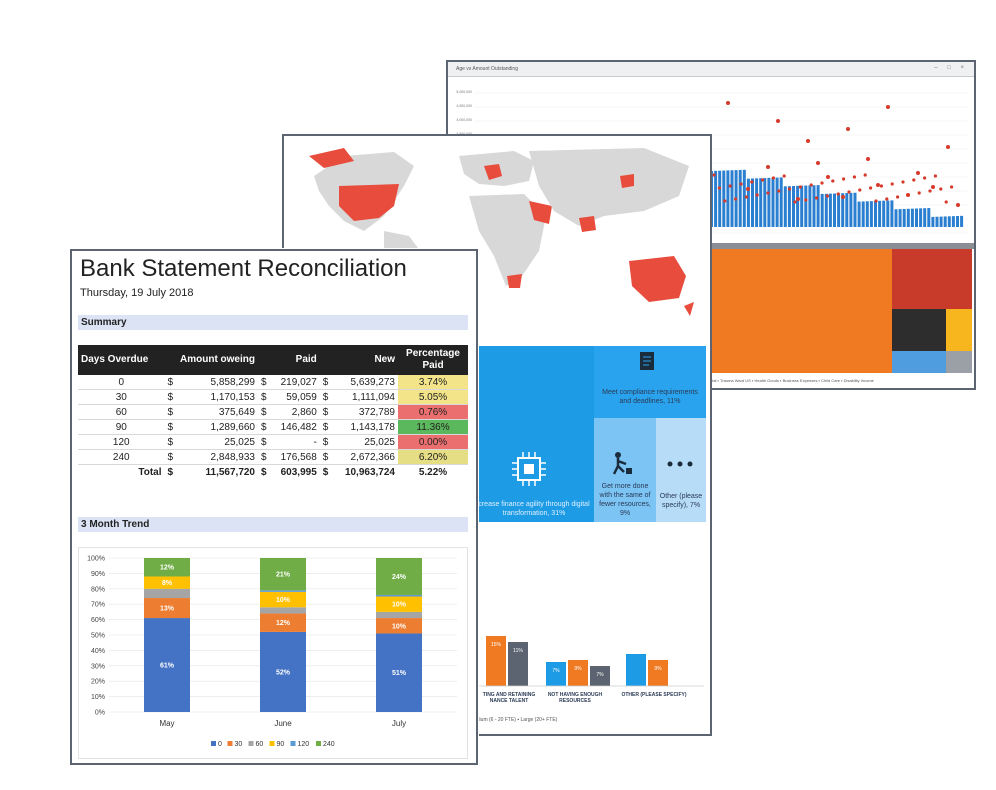 Image resolution: width=996 pixels, height=790 pixels. Describe the element at coordinates (464, 92) in the screenshot. I see `scatter-y-tick: 5,000,000` at that location.